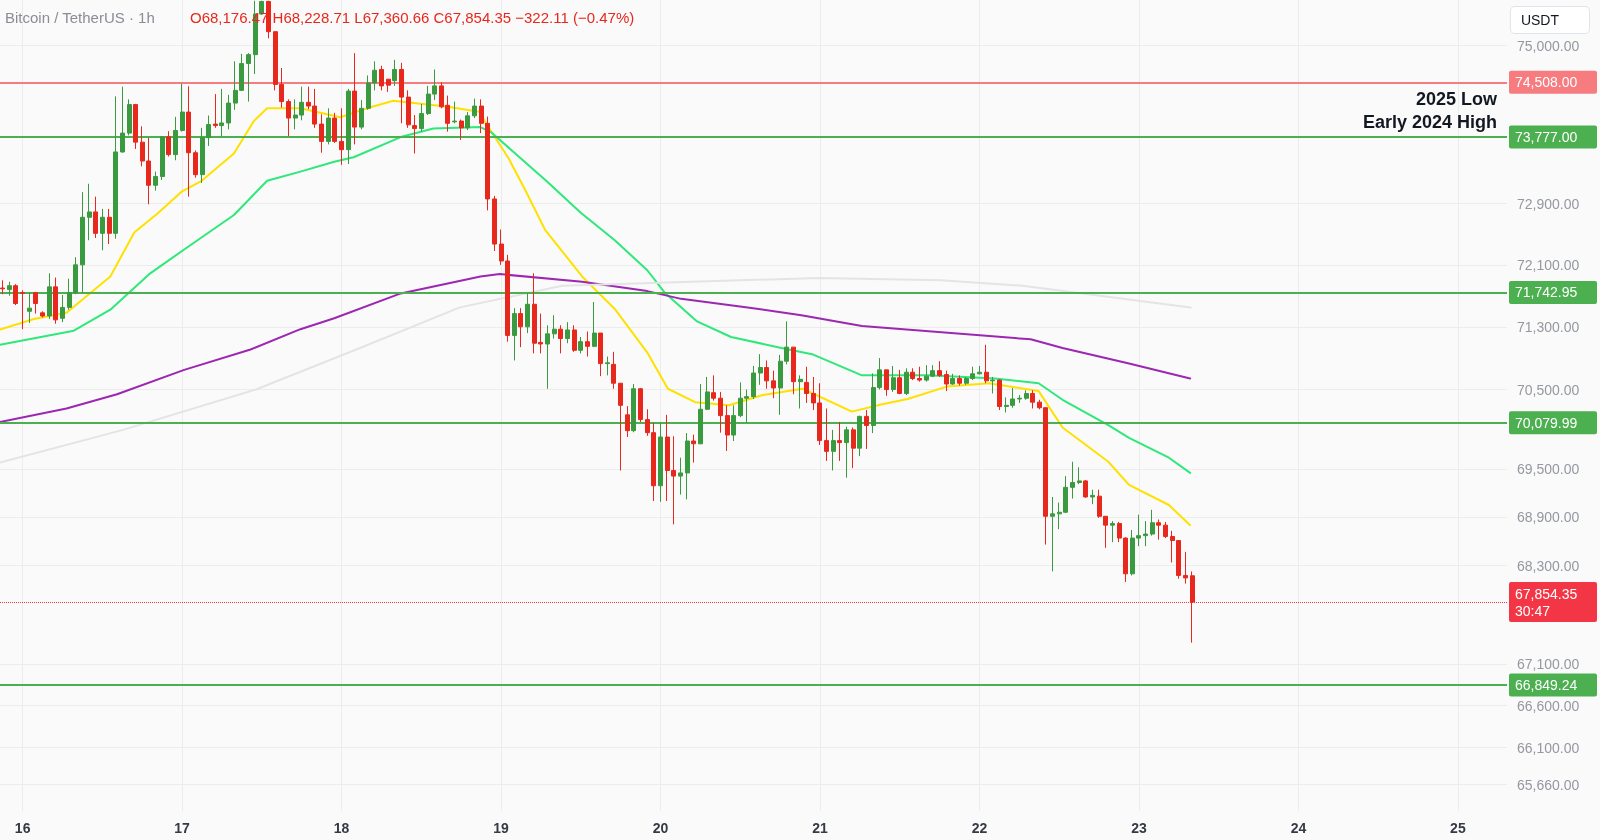 The height and width of the screenshot is (840, 1600). Describe the element at coordinates (182, 828) in the screenshot. I see `x-tick-label: 17` at that location.